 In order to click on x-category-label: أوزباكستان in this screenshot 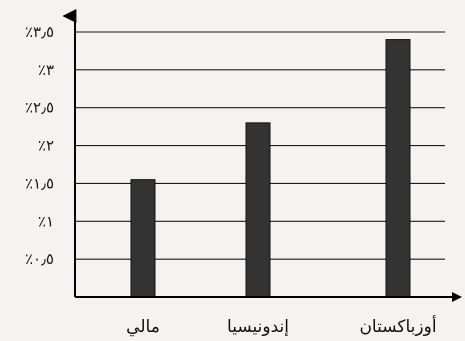, I will do `click(397, 326)`.